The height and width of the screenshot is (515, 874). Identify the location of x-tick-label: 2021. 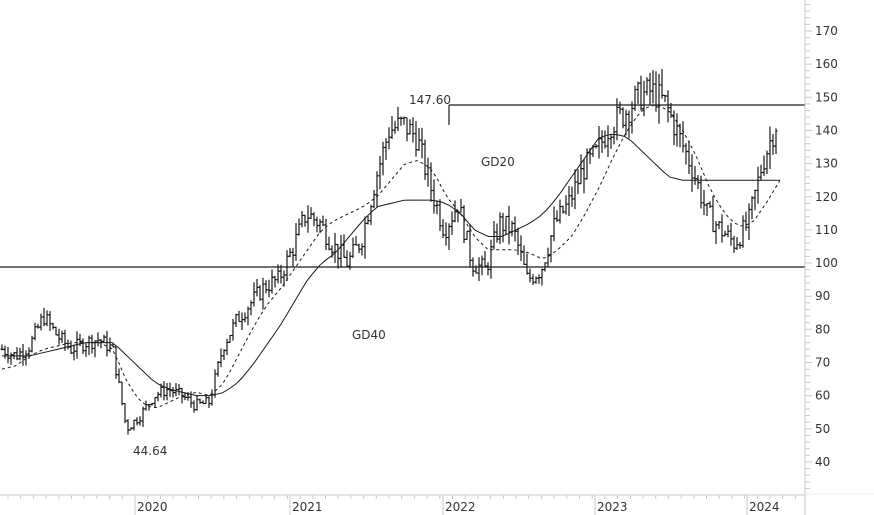
(307, 507).